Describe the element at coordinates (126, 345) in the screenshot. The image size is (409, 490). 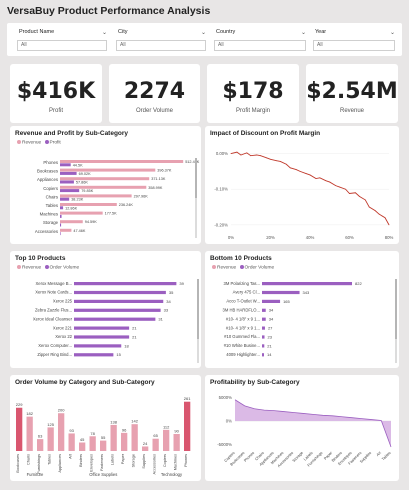
I see `data-label: 18` at that location.